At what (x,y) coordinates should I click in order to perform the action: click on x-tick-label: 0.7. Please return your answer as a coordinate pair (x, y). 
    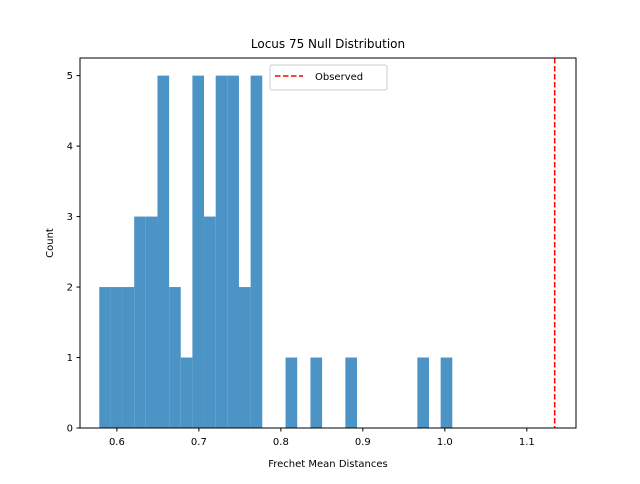
    Looking at the image, I should click on (199, 442).